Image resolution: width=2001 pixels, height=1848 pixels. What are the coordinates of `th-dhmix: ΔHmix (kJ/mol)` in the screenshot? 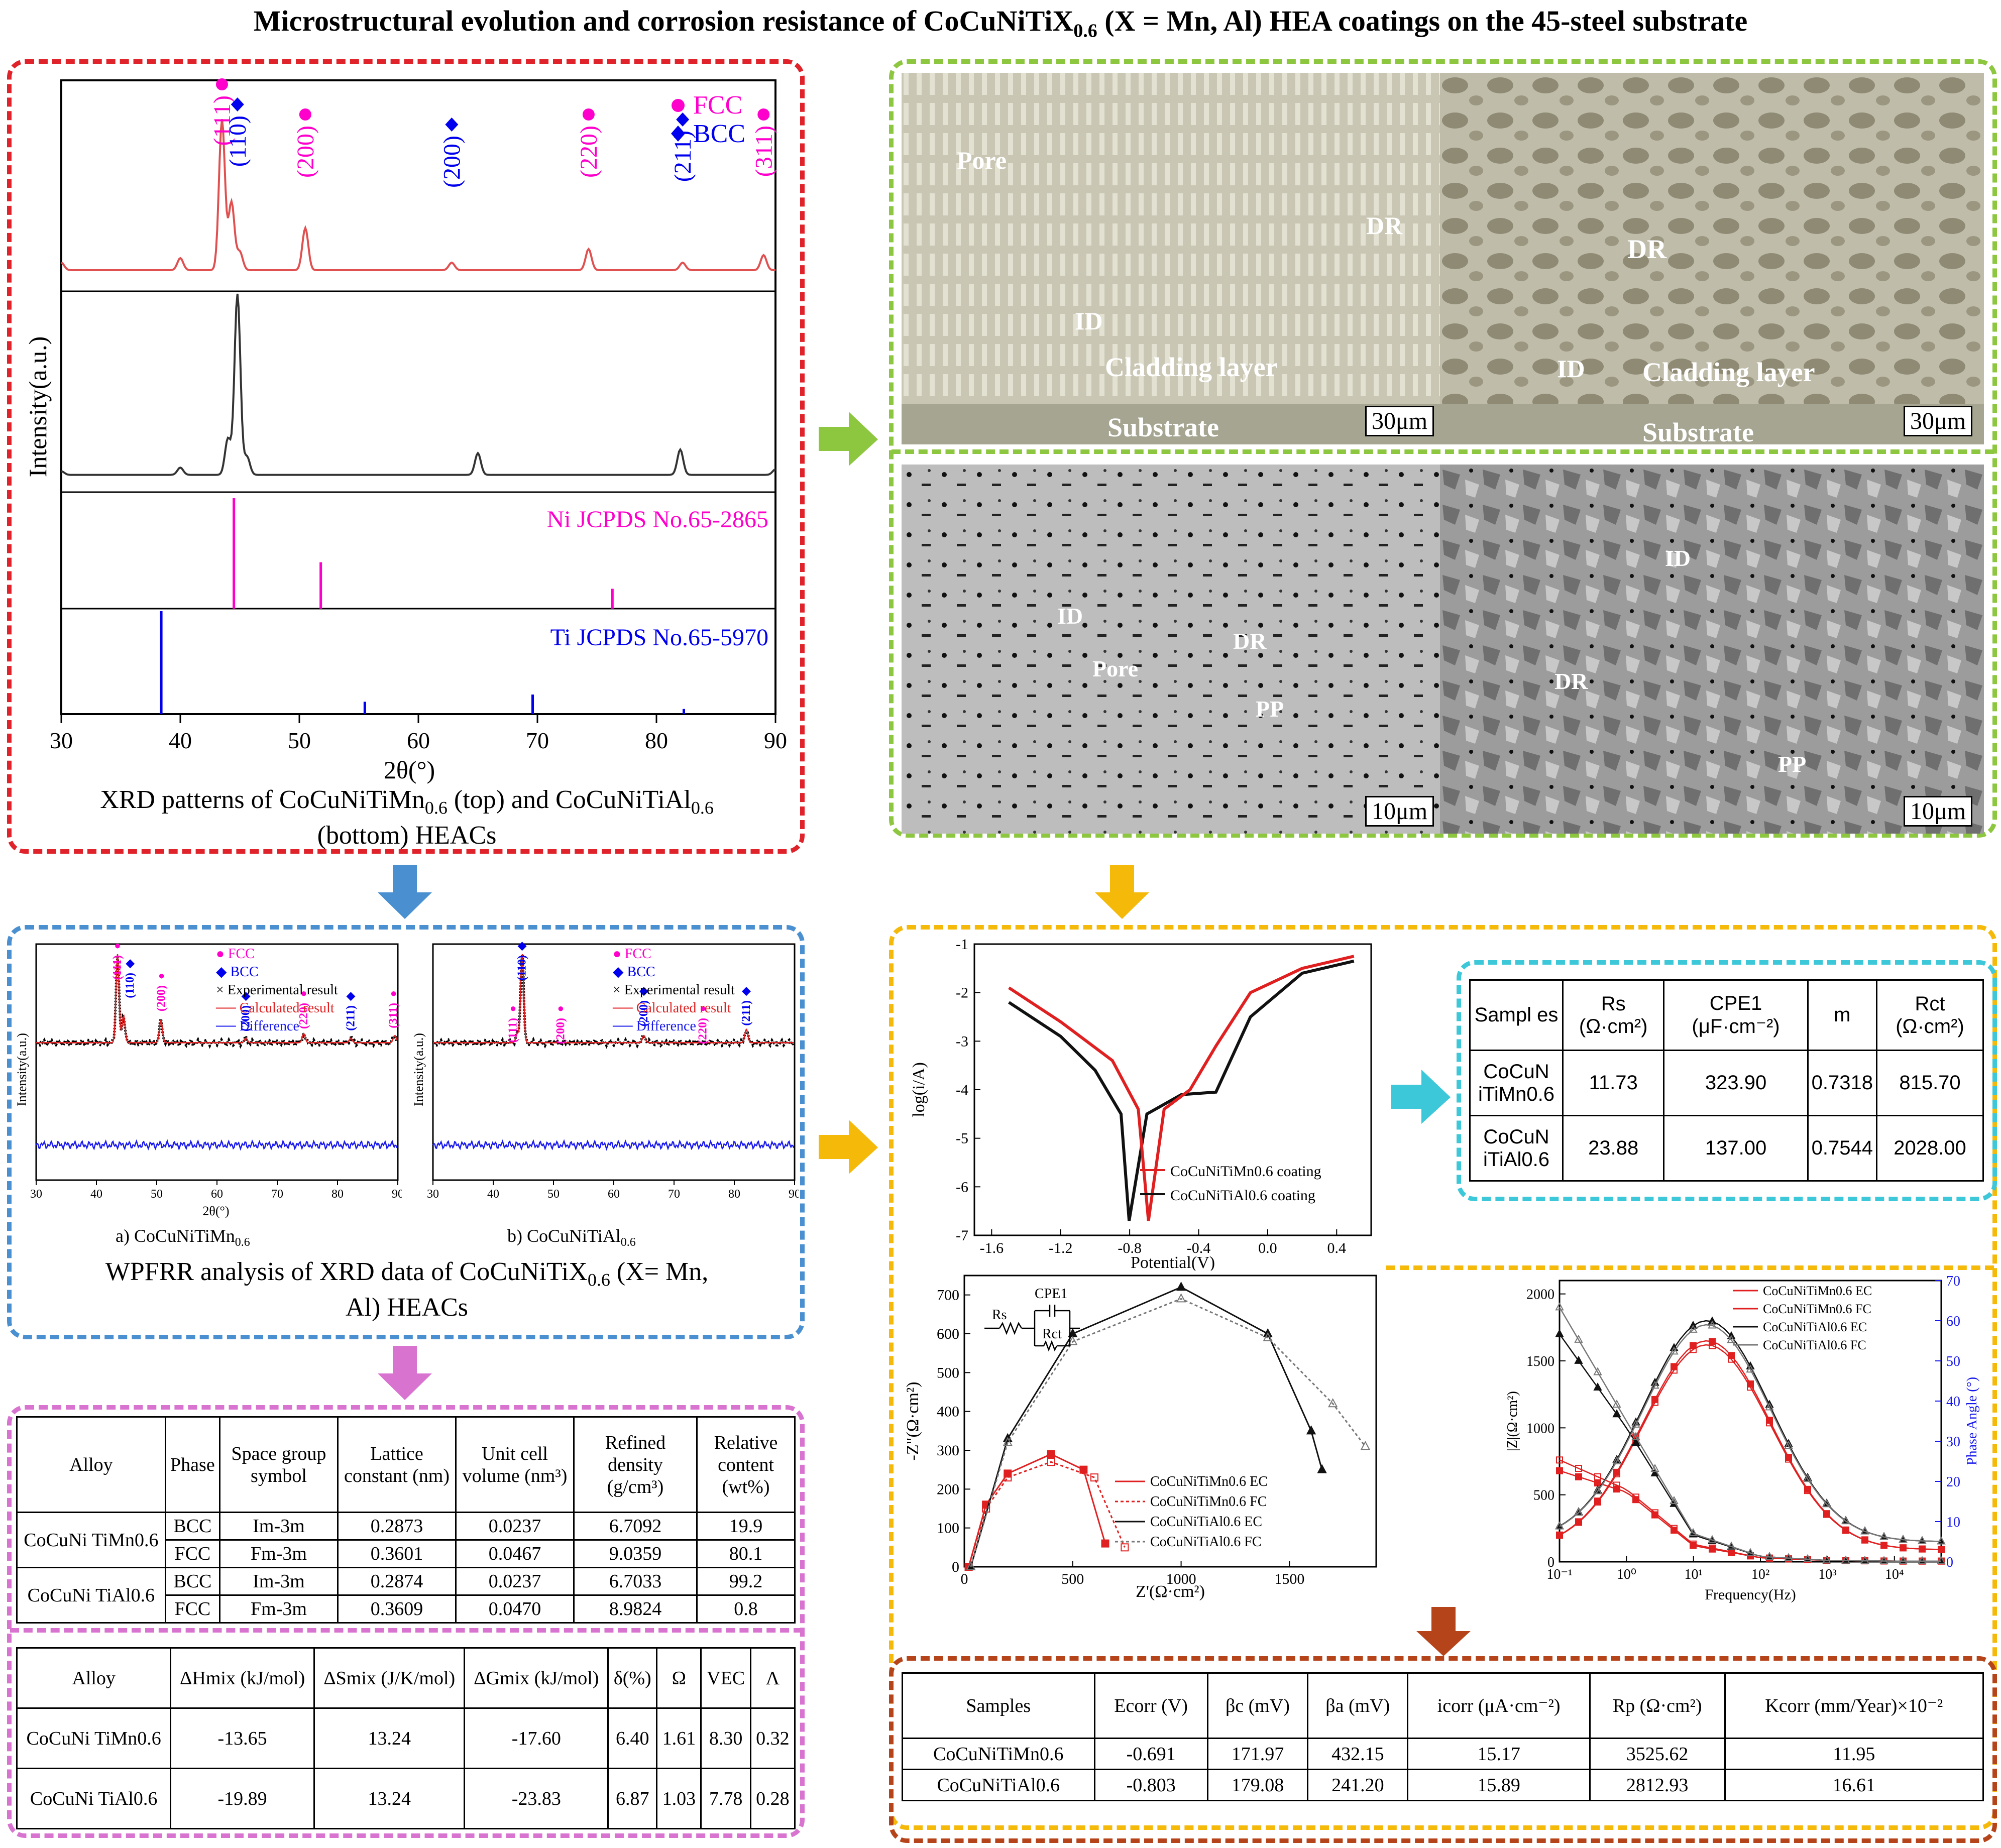 It's located at (243, 1678).